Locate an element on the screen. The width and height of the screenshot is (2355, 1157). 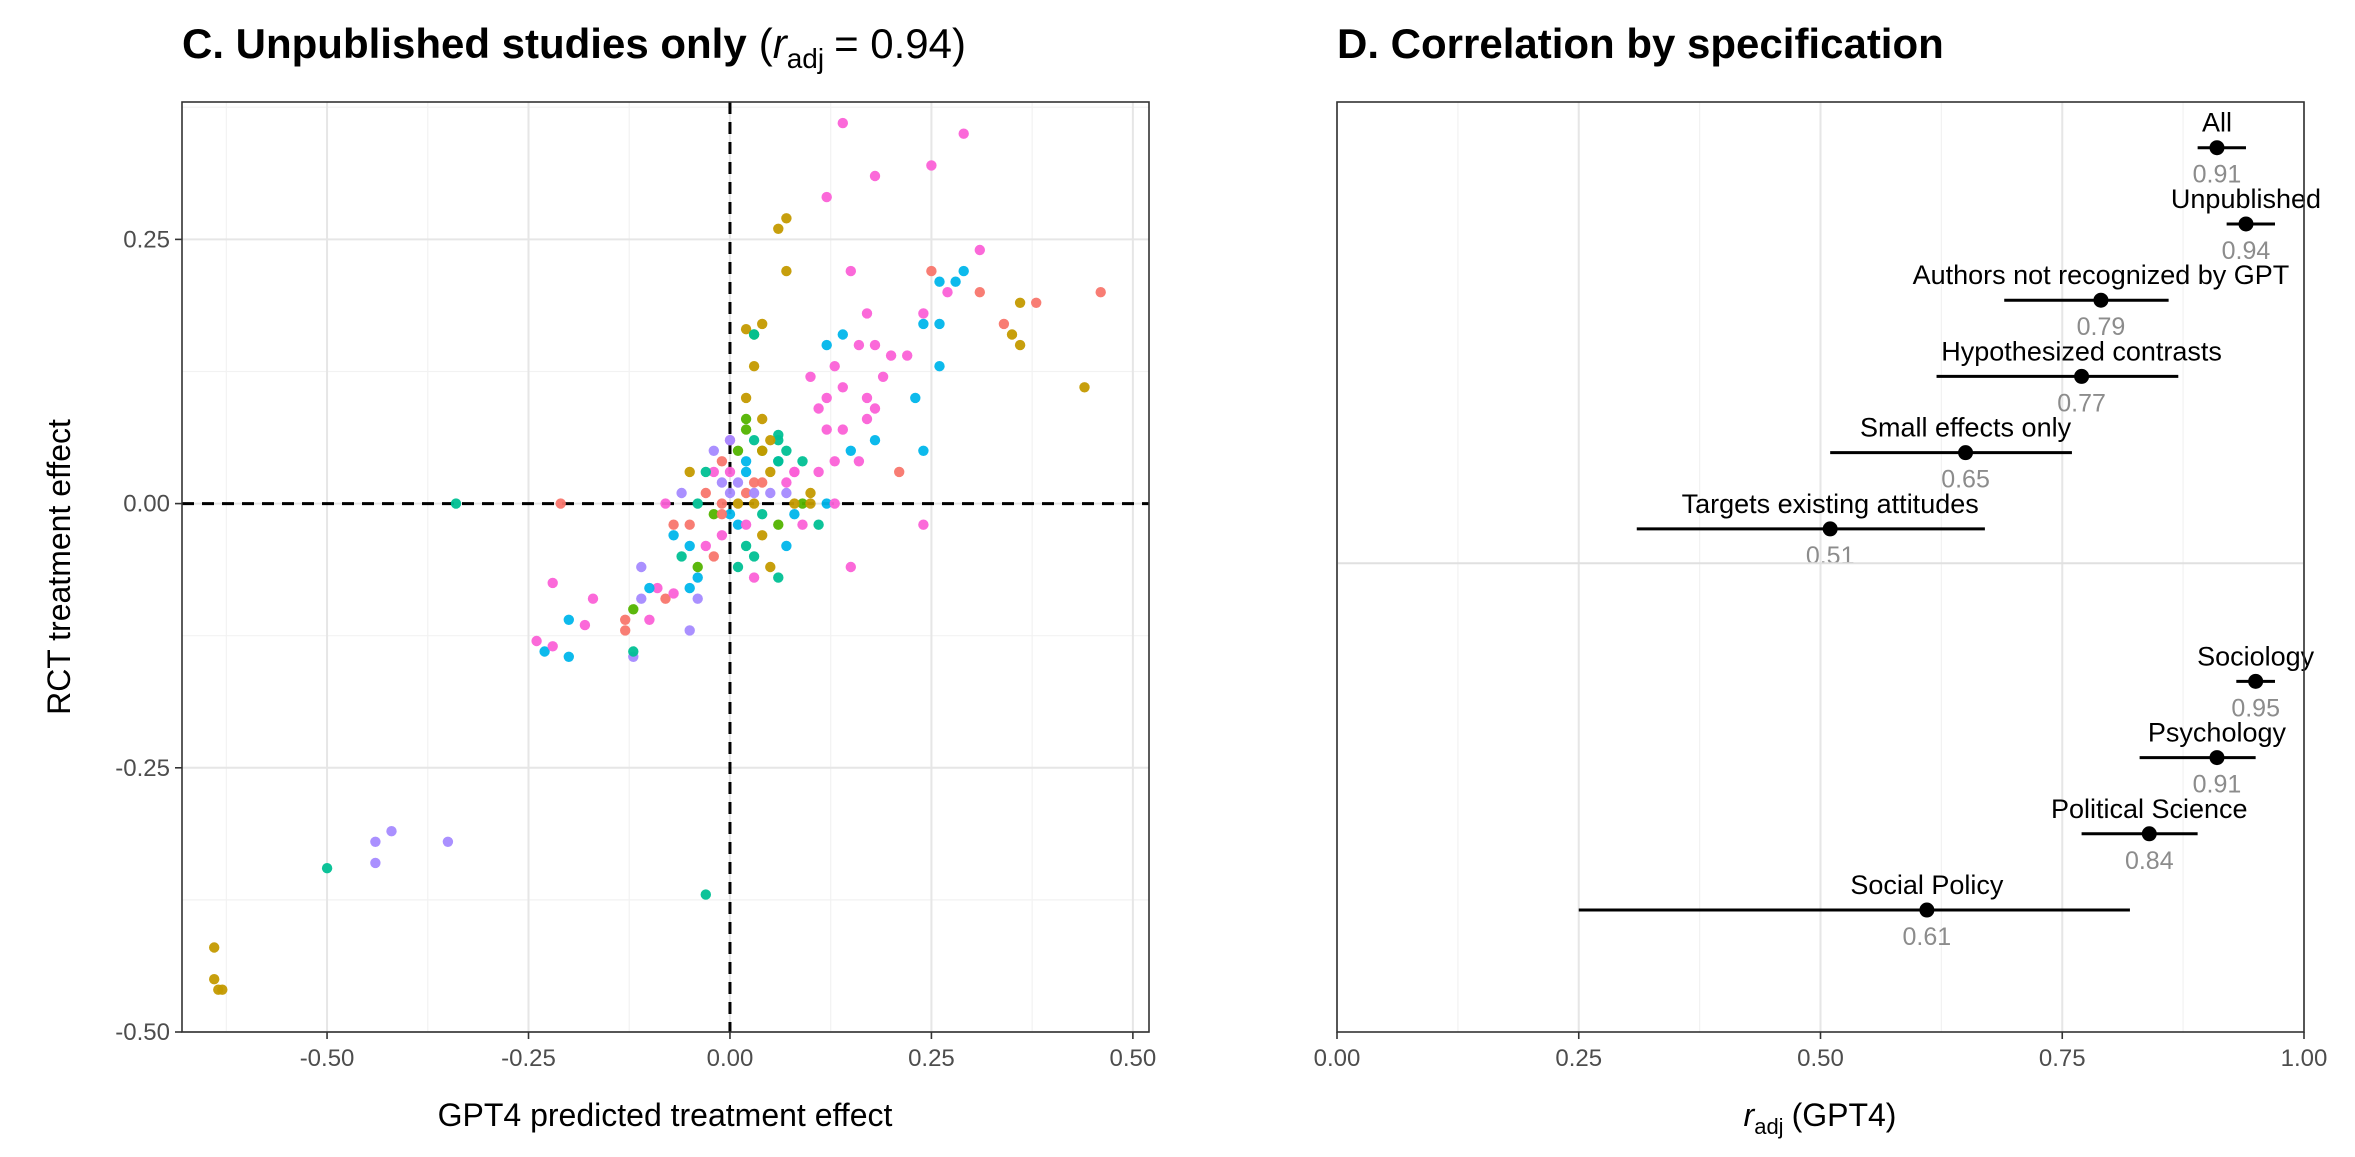
spec-label: Small effects only is located at coordinates (1966, 428).